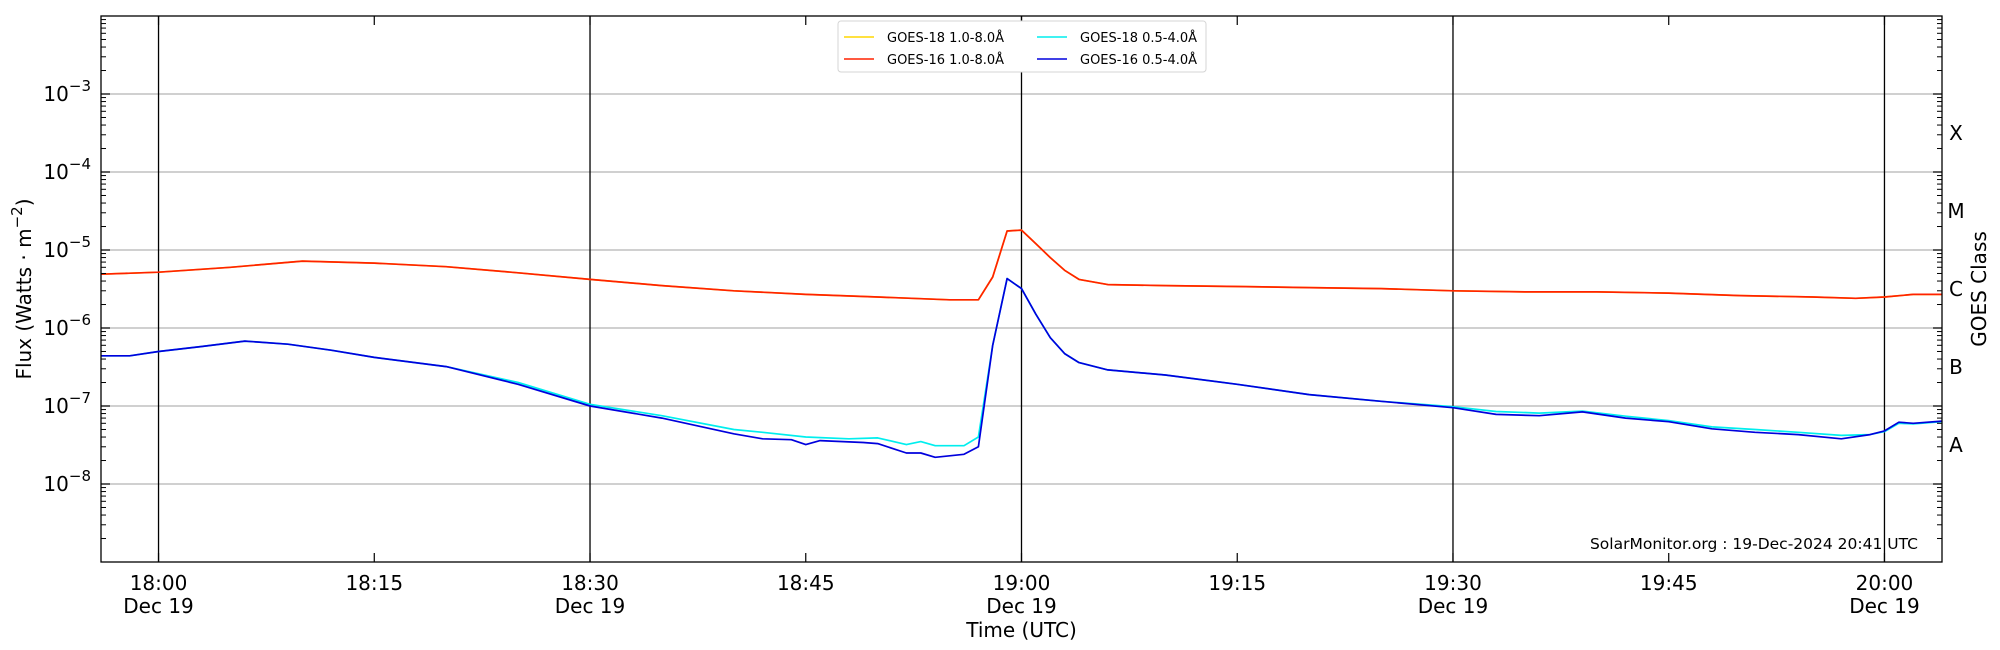 The width and height of the screenshot is (2000, 650). What do you see at coordinates (1979, 289) in the screenshot?
I see `right-axis-title: GOES Class` at bounding box center [1979, 289].